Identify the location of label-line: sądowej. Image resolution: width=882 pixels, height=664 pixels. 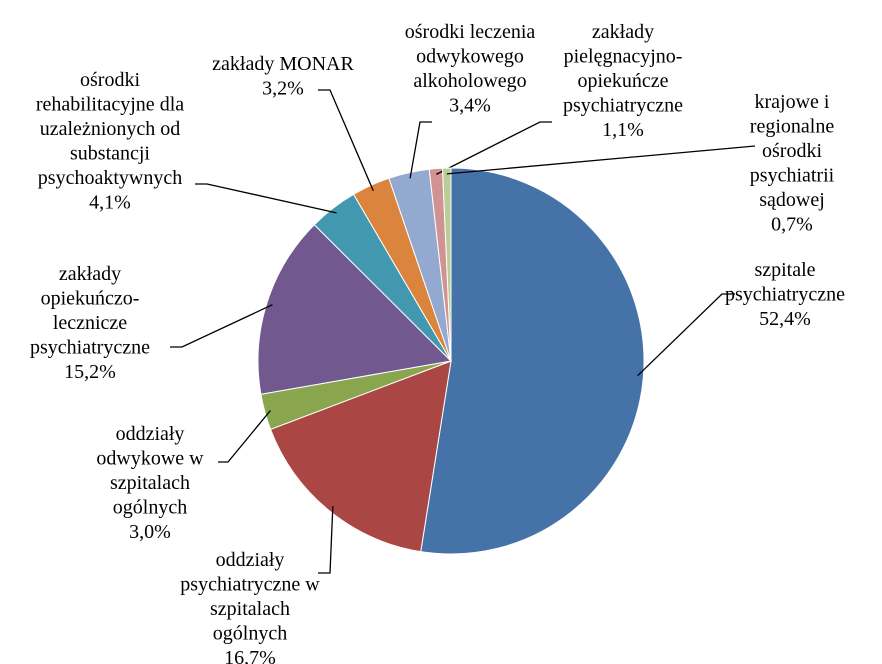
(792, 200).